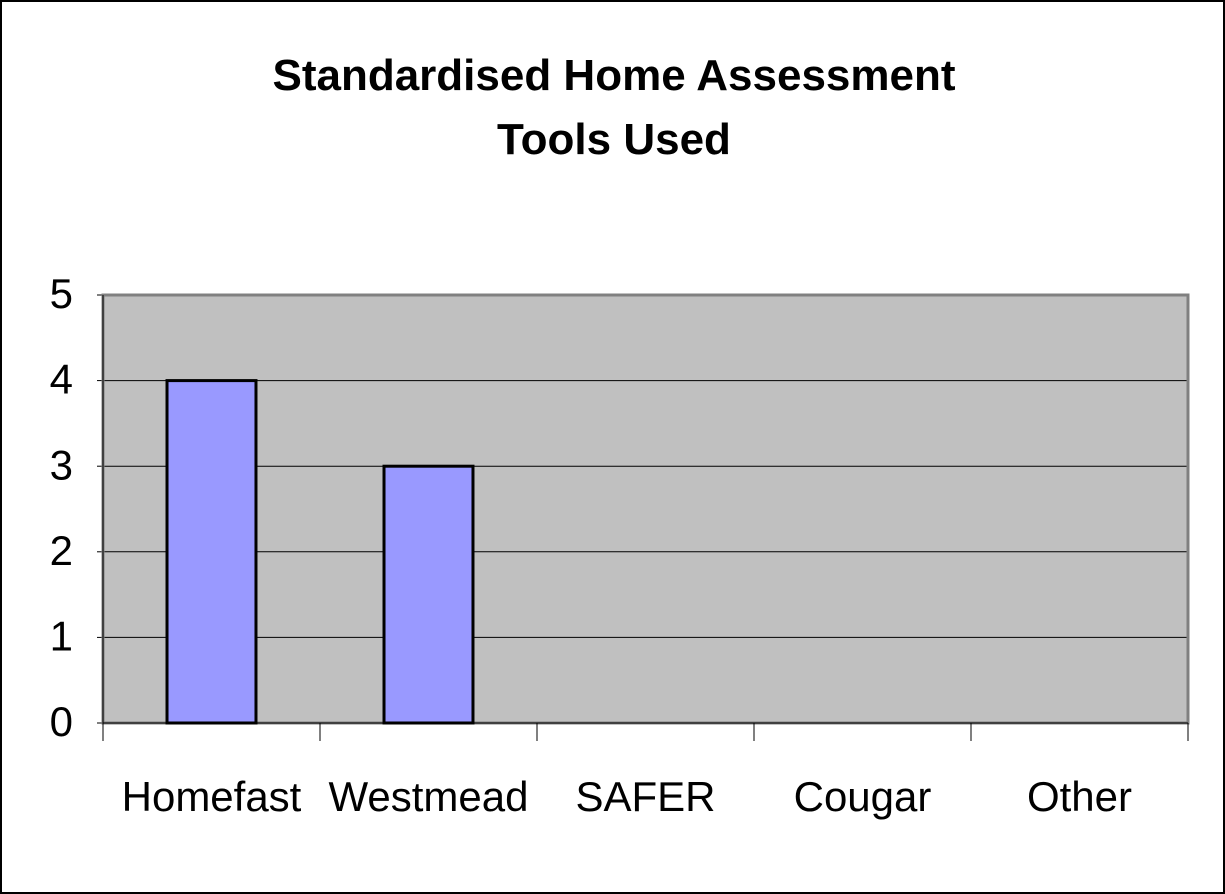 This screenshot has width=1225, height=894. I want to click on x-tick-label: Other, so click(1079, 796).